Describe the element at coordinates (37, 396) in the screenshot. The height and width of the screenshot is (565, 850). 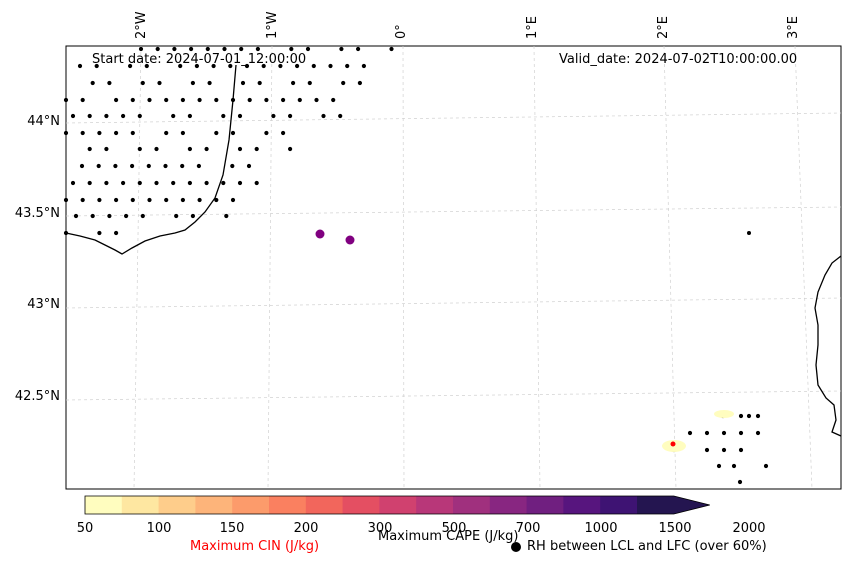
I see `lat-label: 42.5°N` at that location.